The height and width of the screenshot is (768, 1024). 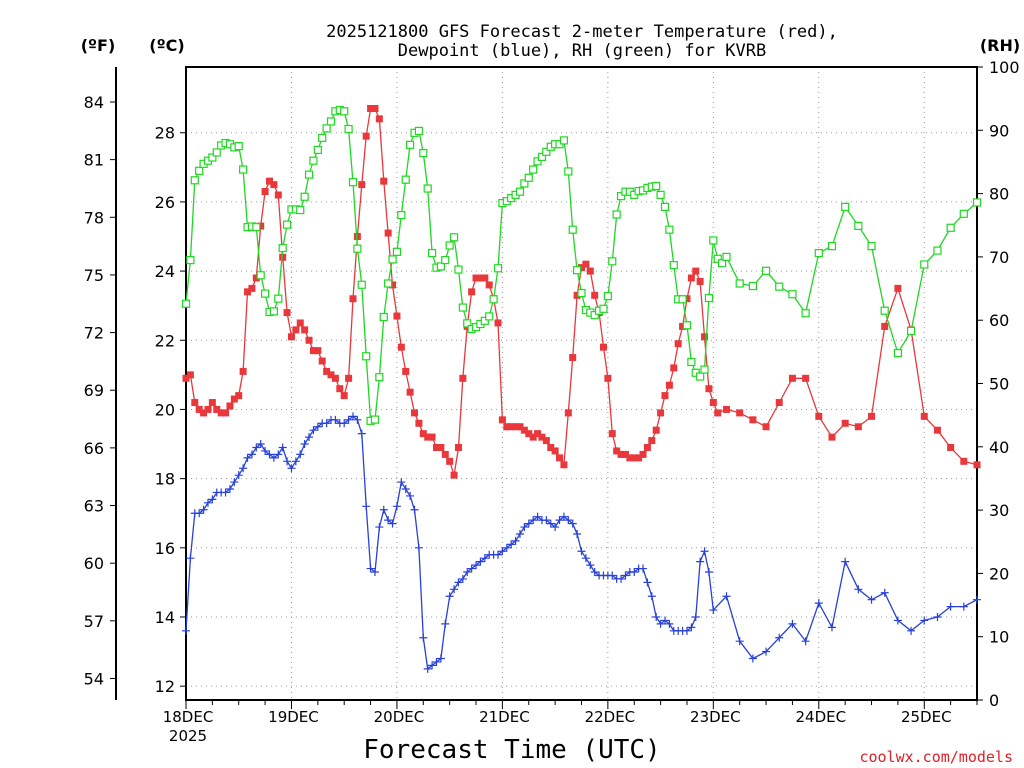 I want to click on source-credit: coolwx.com/models, so click(x=936, y=757).